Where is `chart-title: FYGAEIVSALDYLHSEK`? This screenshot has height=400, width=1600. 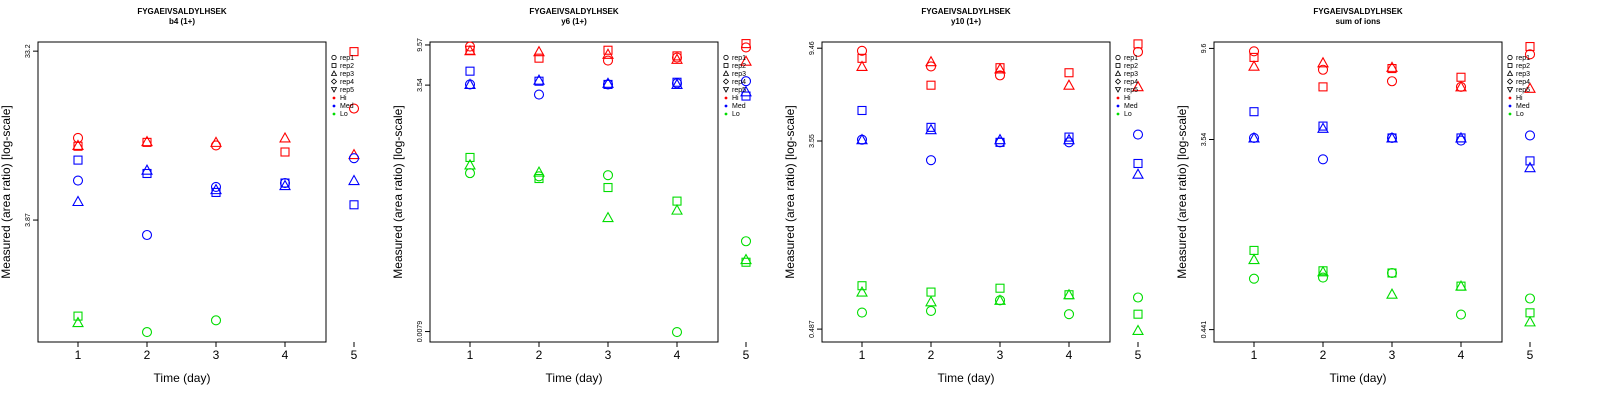 chart-title: FYGAEIVSALDYLHSEK is located at coordinates (1358, 11).